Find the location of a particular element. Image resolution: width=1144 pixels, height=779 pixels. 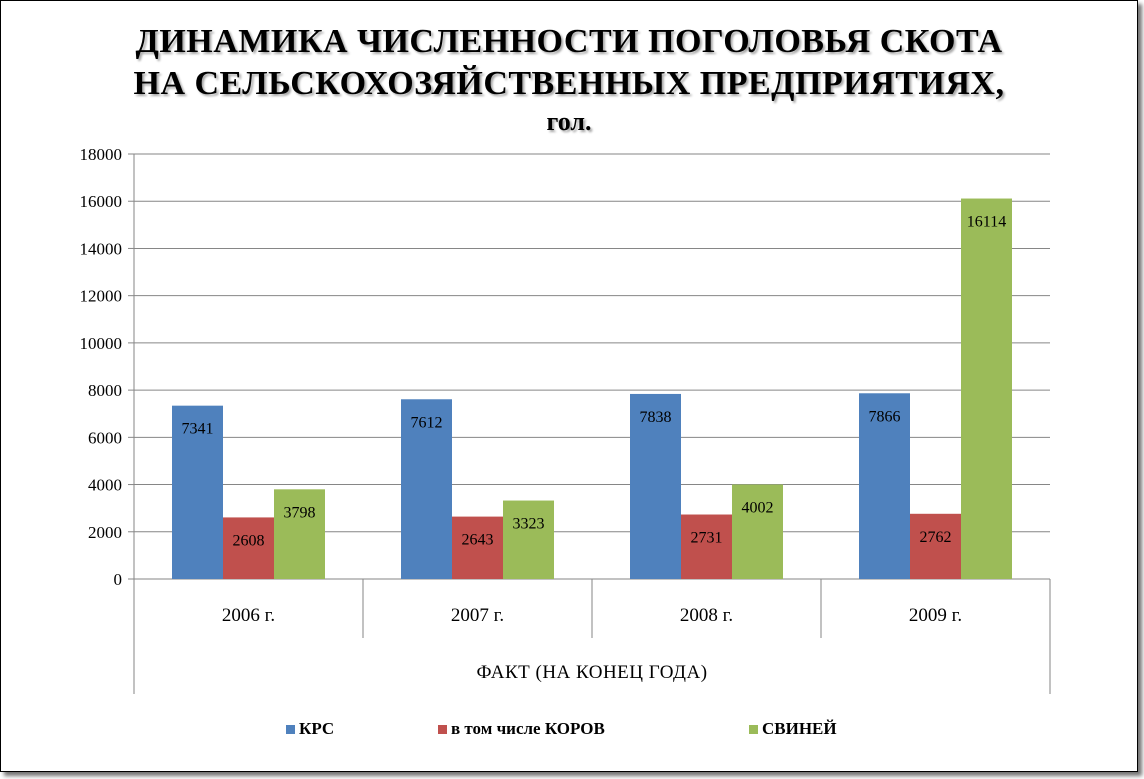

x-tick-label: 2009 г. is located at coordinates (935, 615).